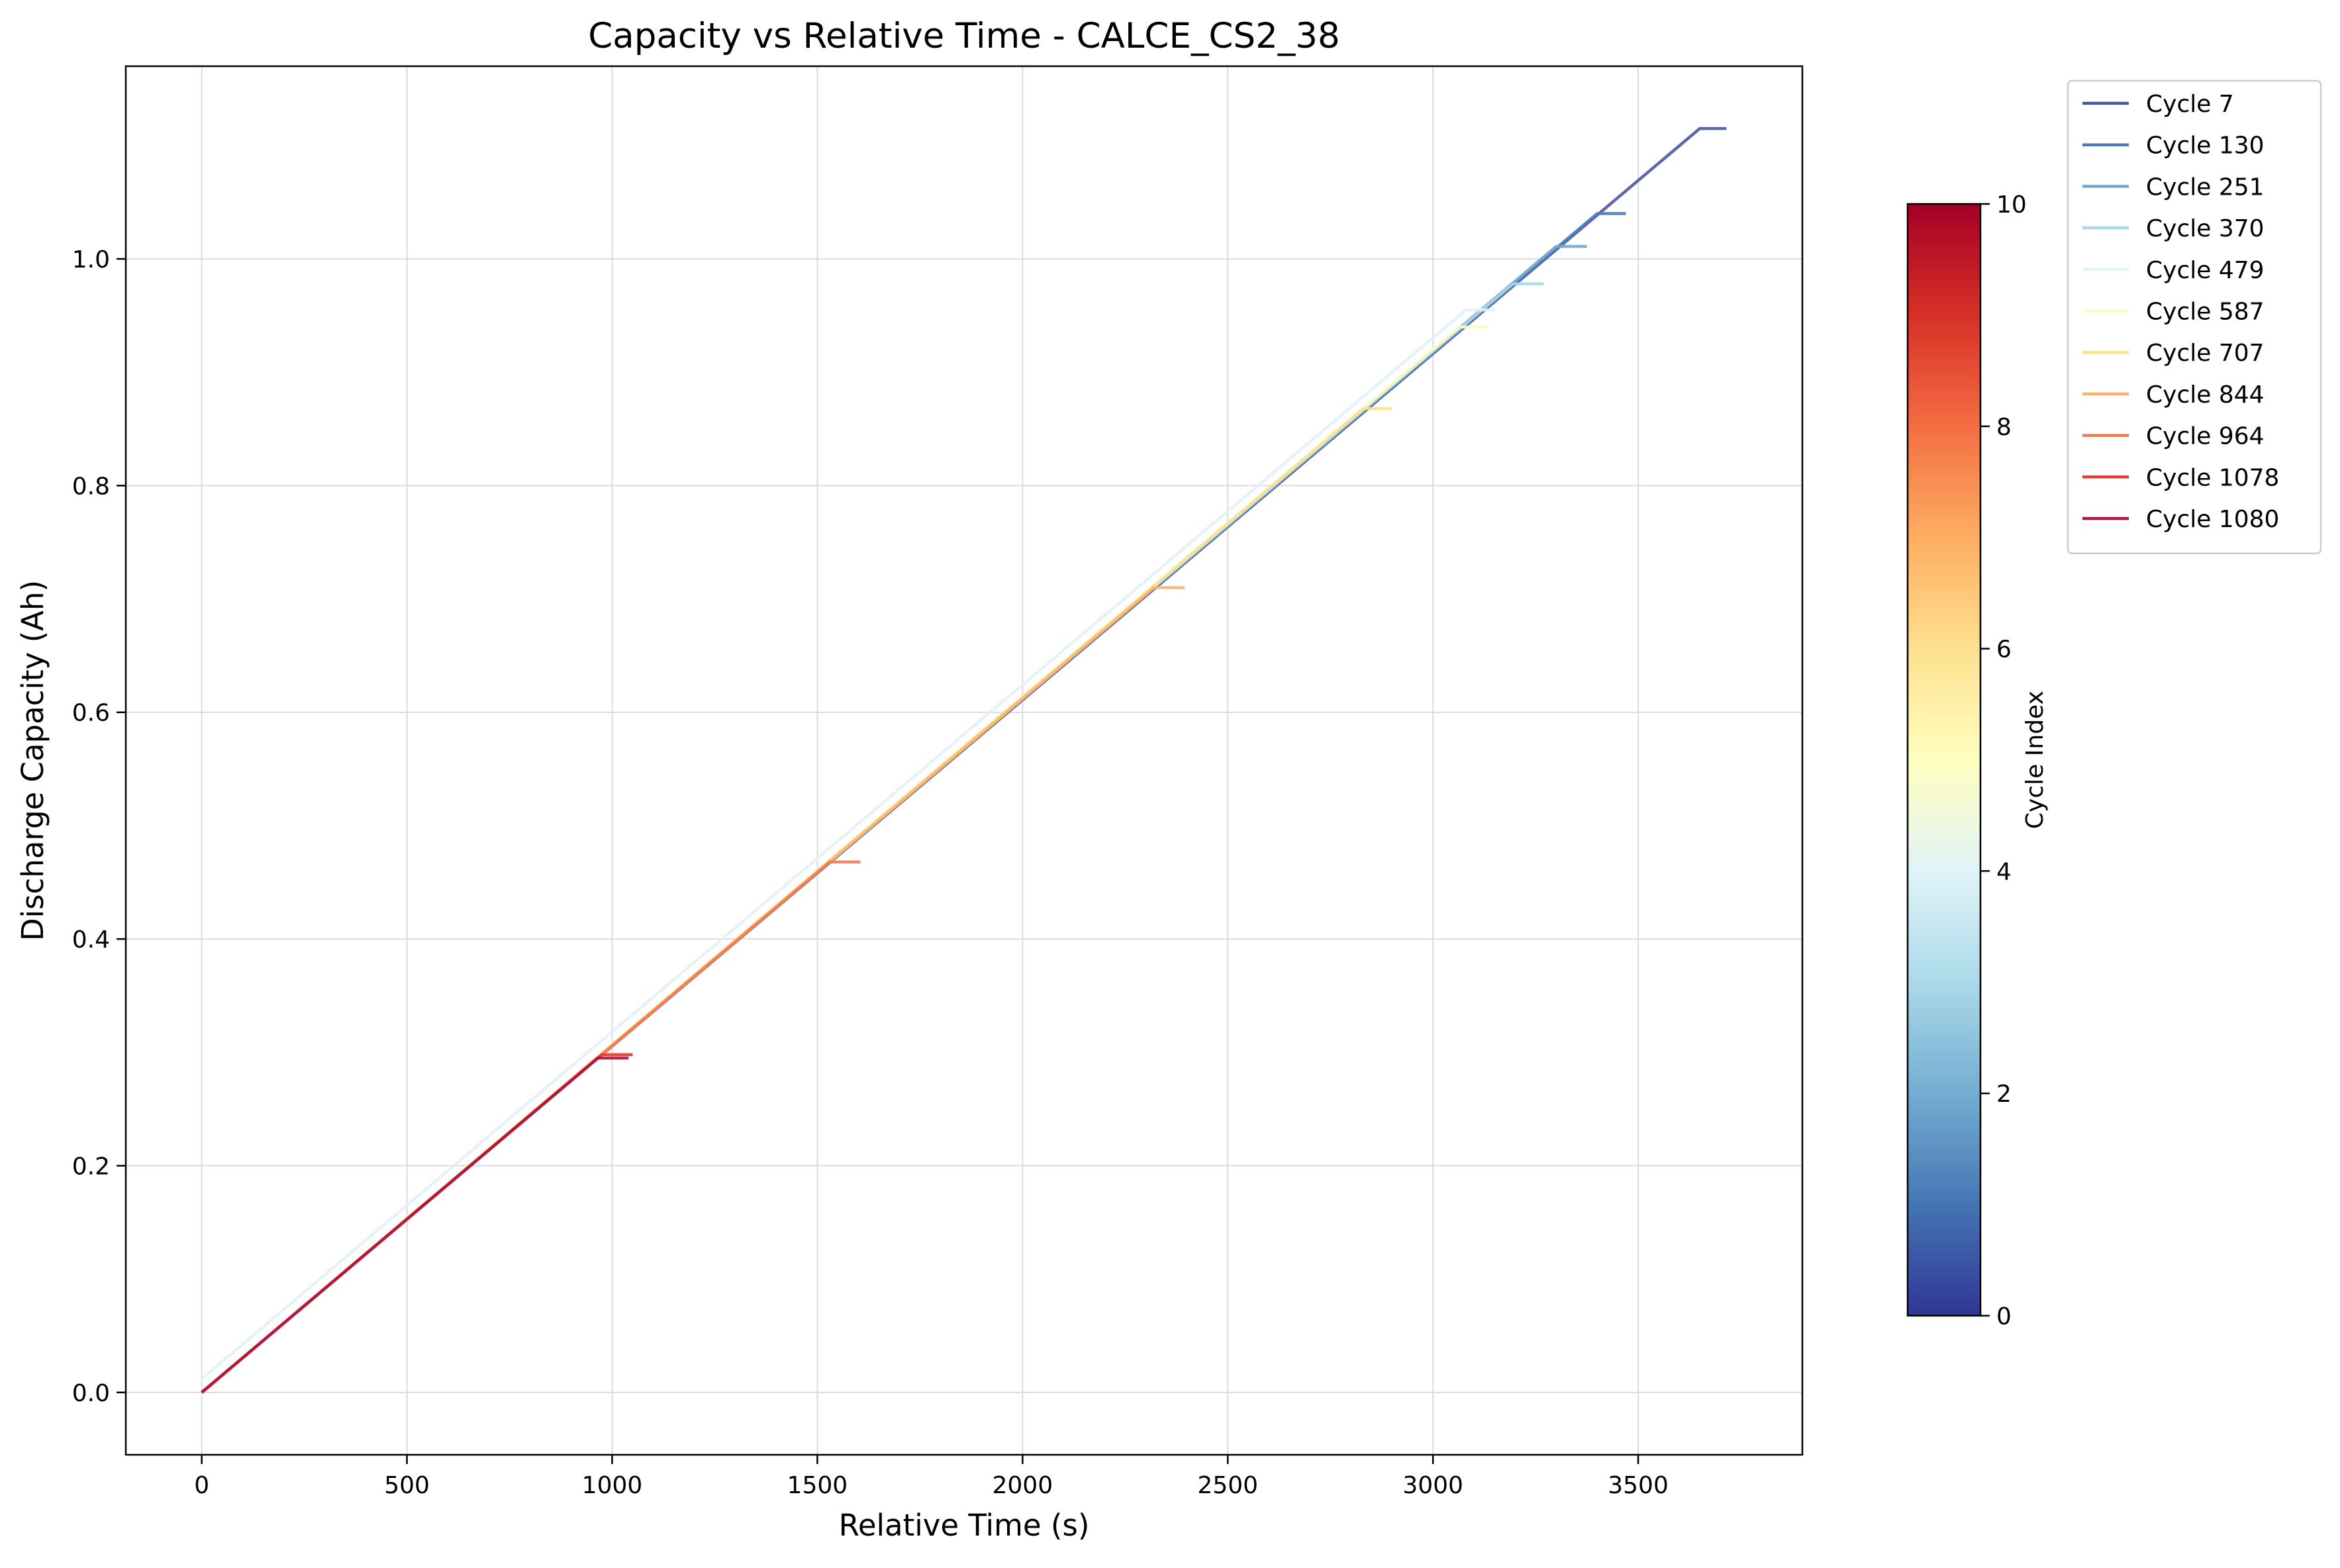  Describe the element at coordinates (1227, 1485) in the screenshot. I see `x-tick-label: 2500` at that location.